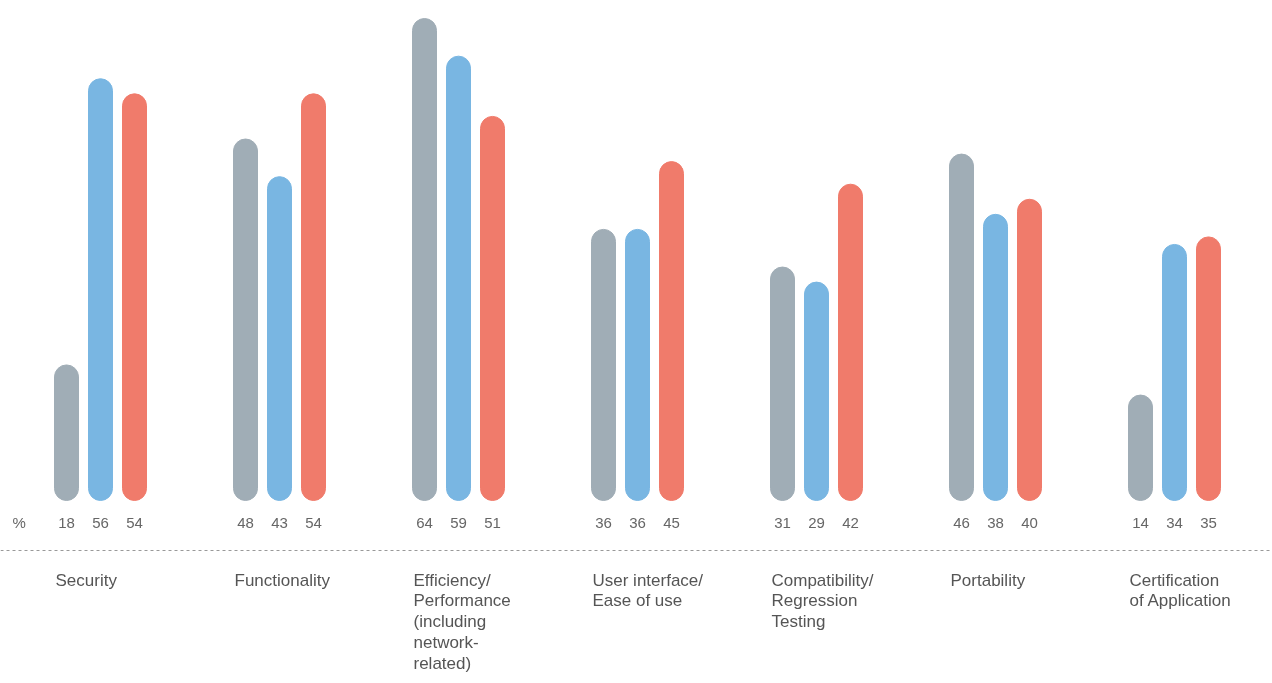 The height and width of the screenshot is (683, 1272). What do you see at coordinates (1180, 590) in the screenshot?
I see `x-tick-label: Certification of Application` at bounding box center [1180, 590].